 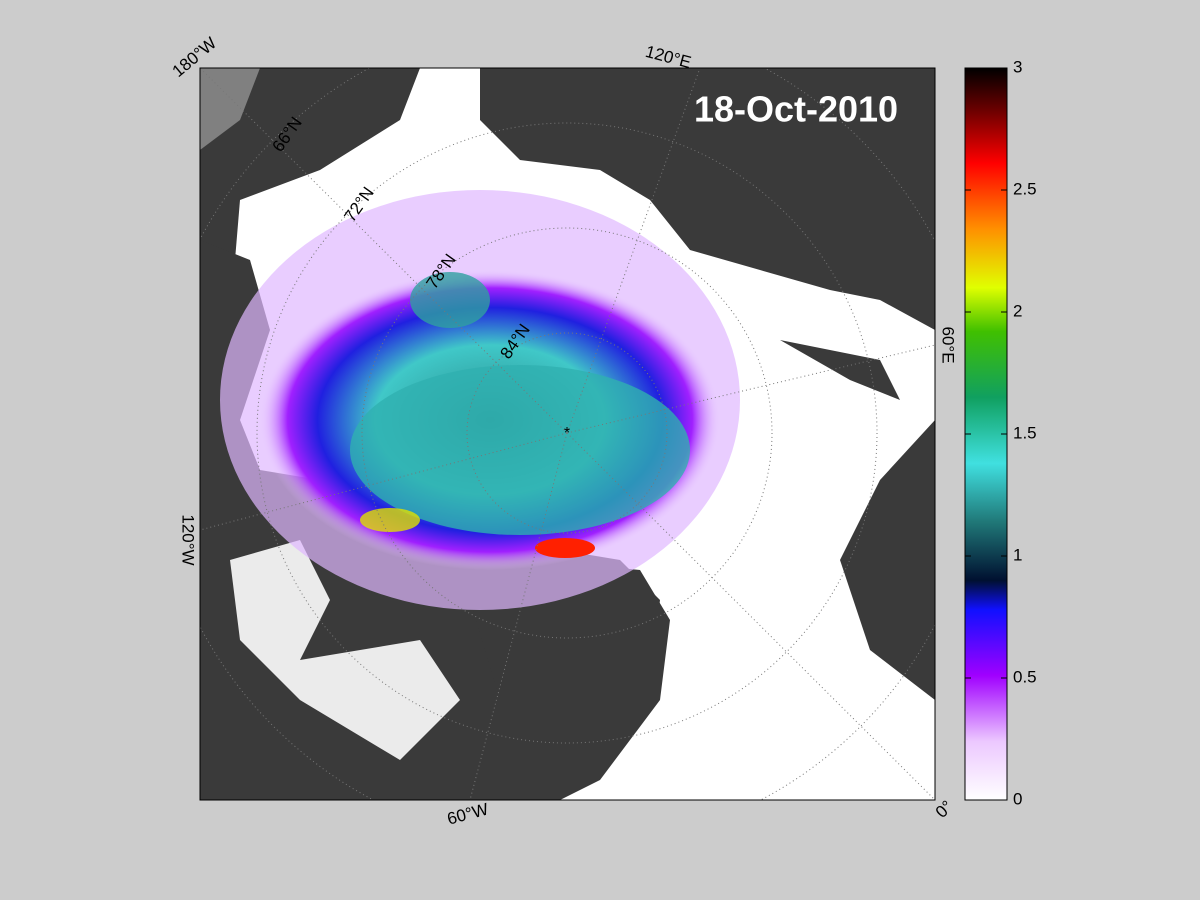 What do you see at coordinates (796, 109) in the screenshot?
I see `date-title: 18-Oct-2010` at bounding box center [796, 109].